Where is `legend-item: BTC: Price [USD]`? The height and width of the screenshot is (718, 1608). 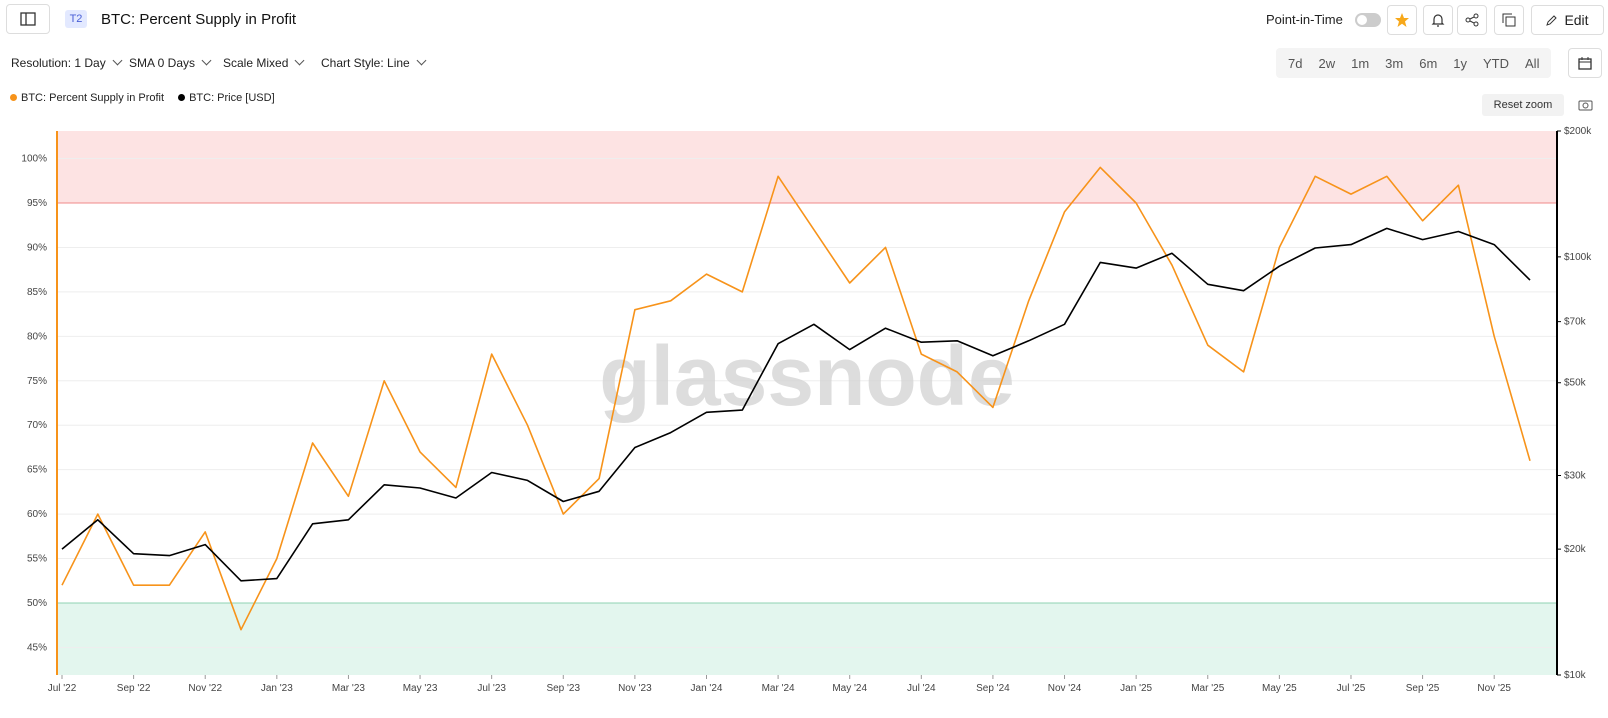 legend-item: BTC: Price [USD] is located at coordinates (226, 98).